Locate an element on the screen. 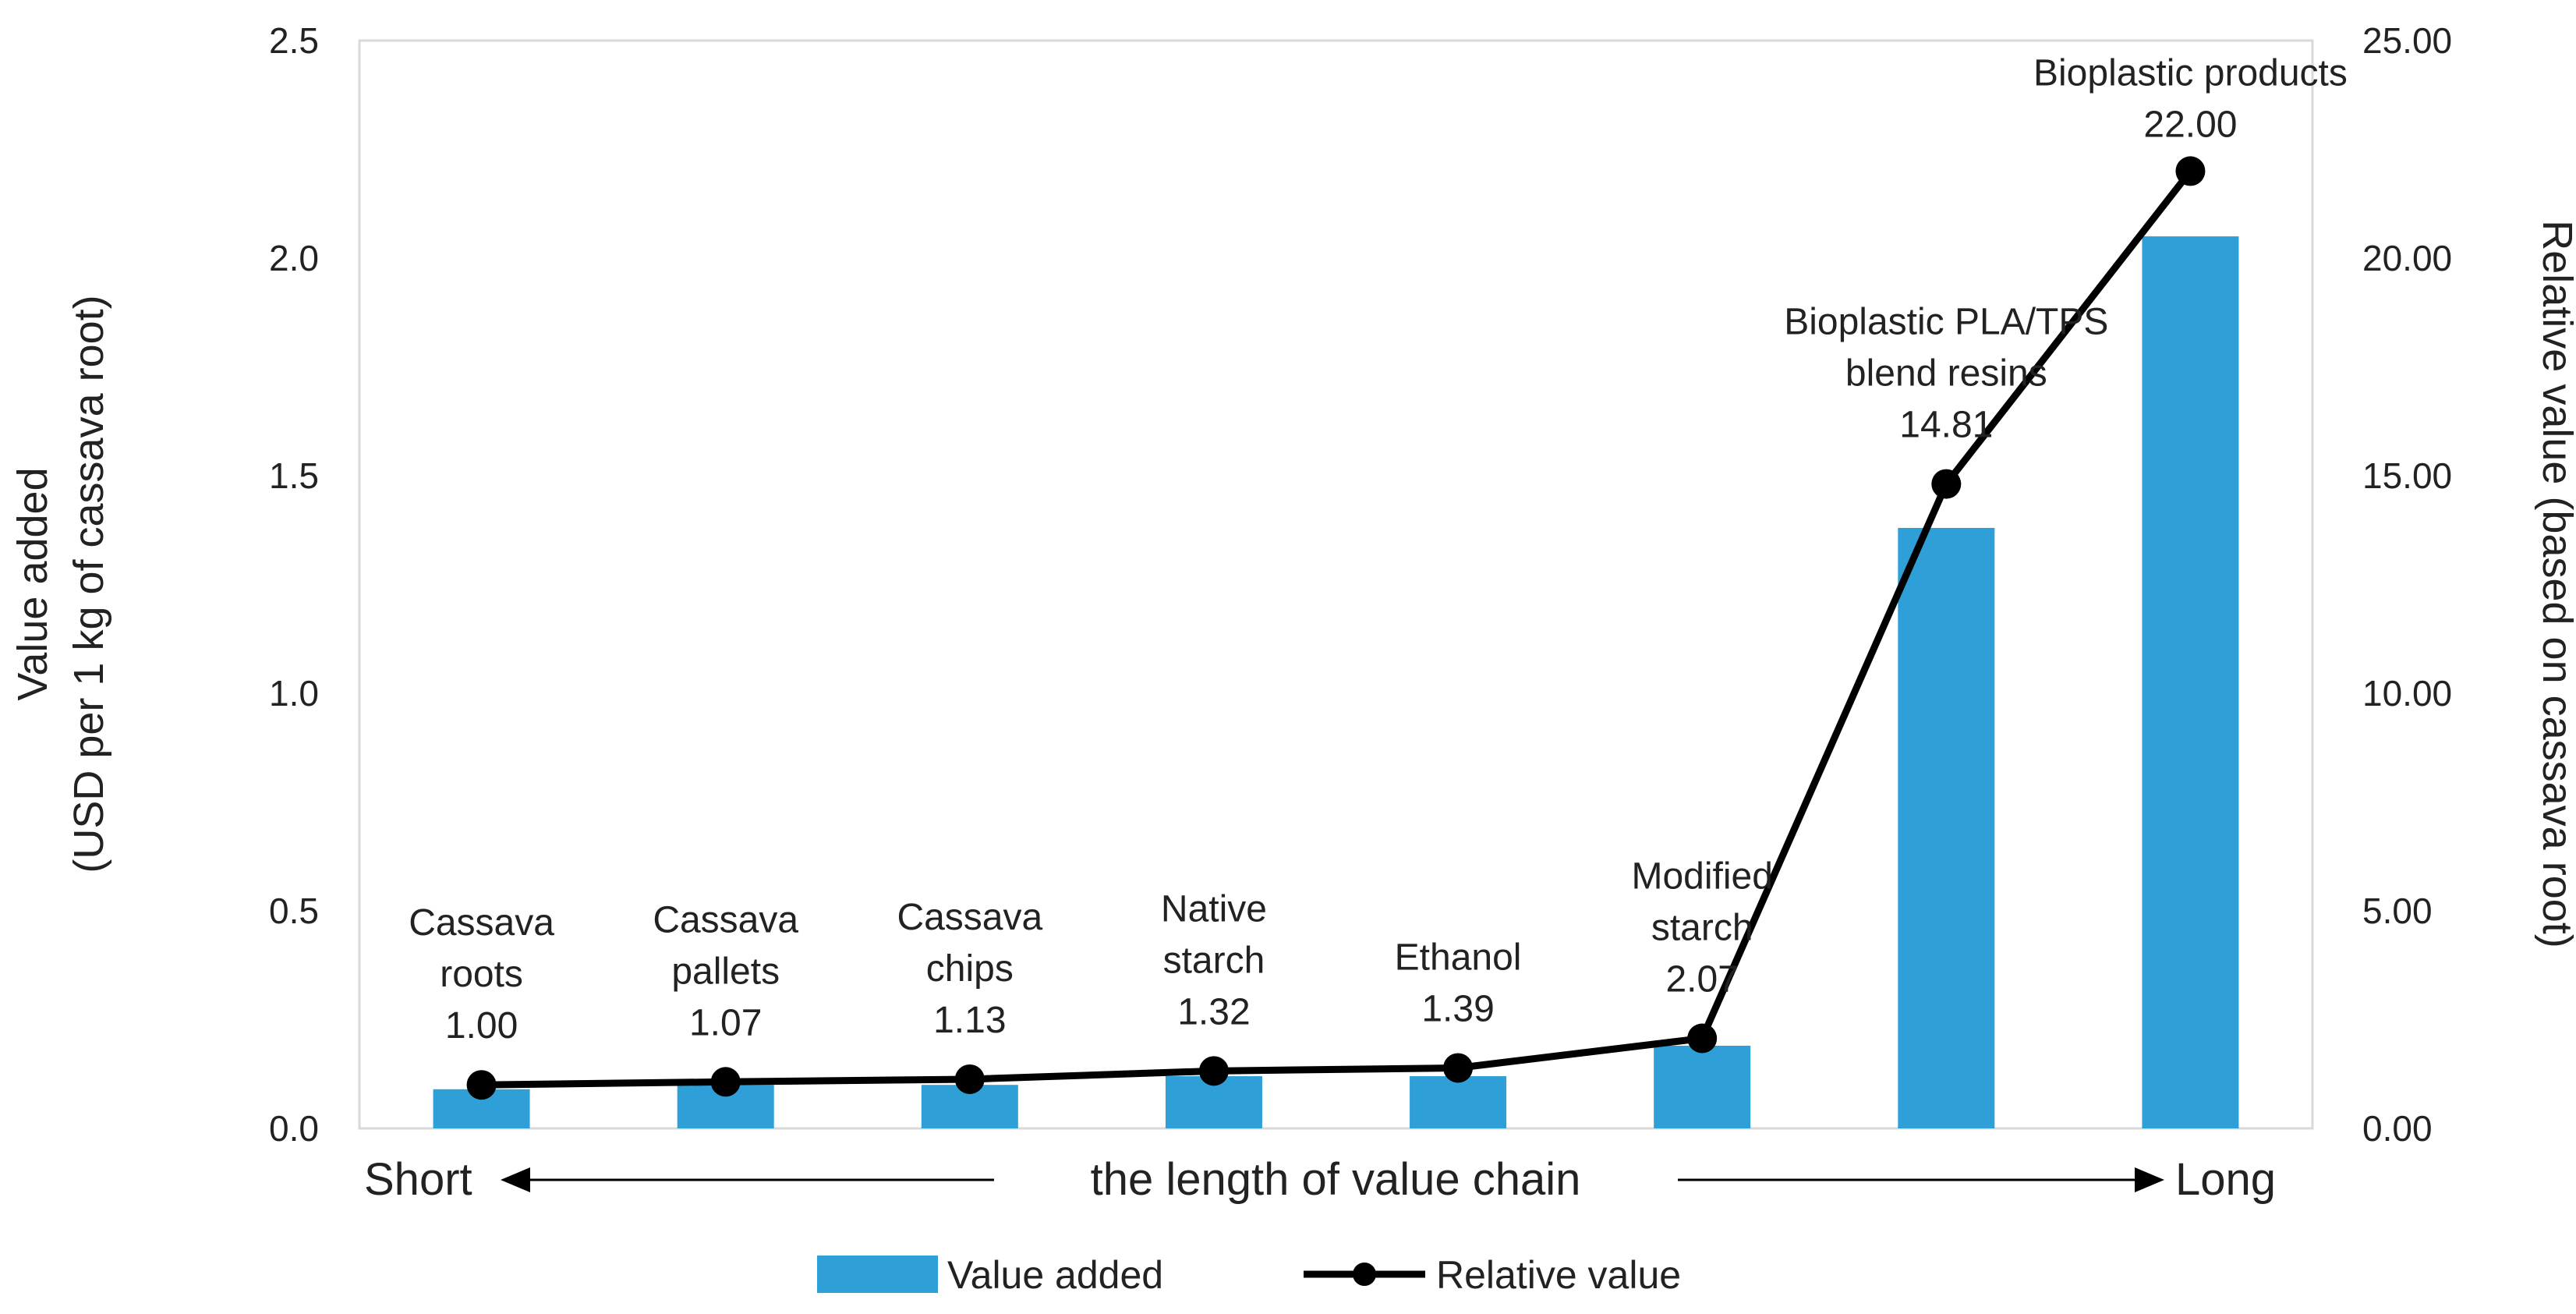 The width and height of the screenshot is (2576, 1314). data-label-line: pallets is located at coordinates (725, 971).